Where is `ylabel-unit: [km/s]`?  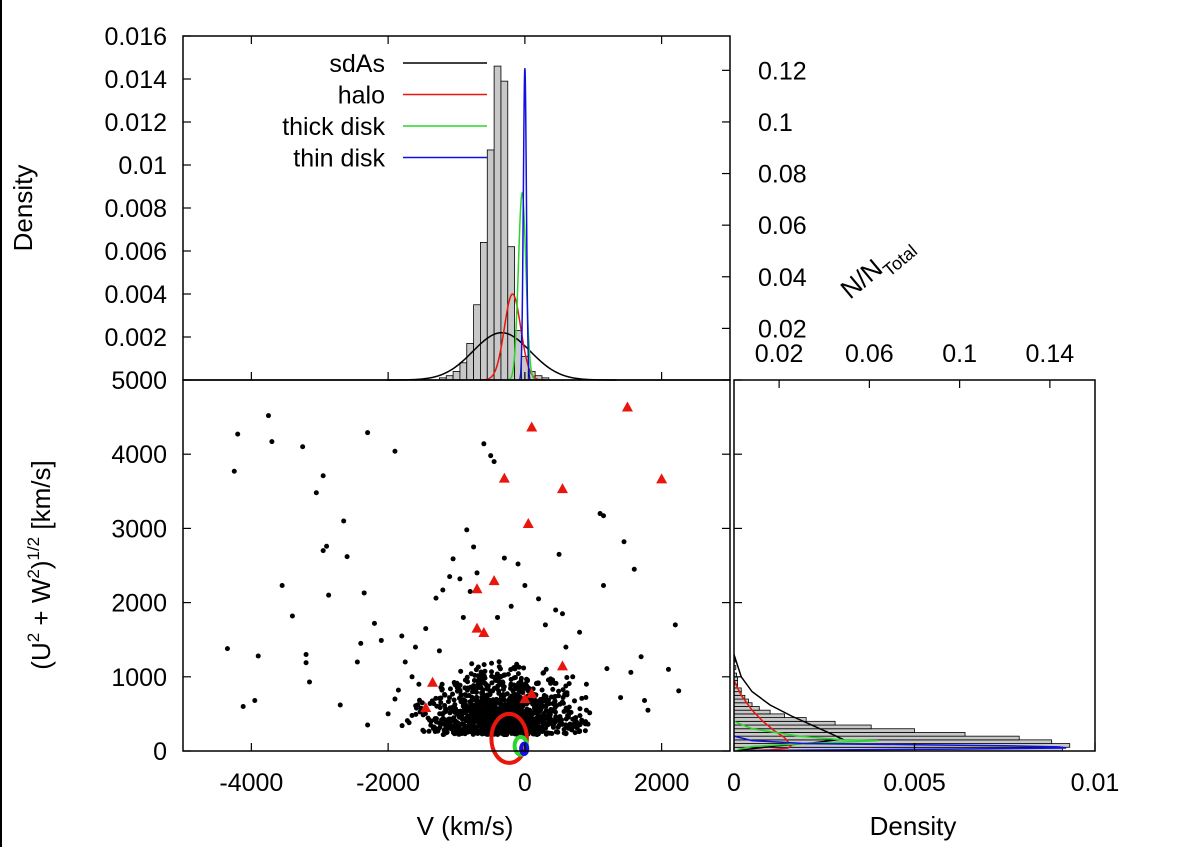 ylabel-unit: [km/s] is located at coordinates (41, 498).